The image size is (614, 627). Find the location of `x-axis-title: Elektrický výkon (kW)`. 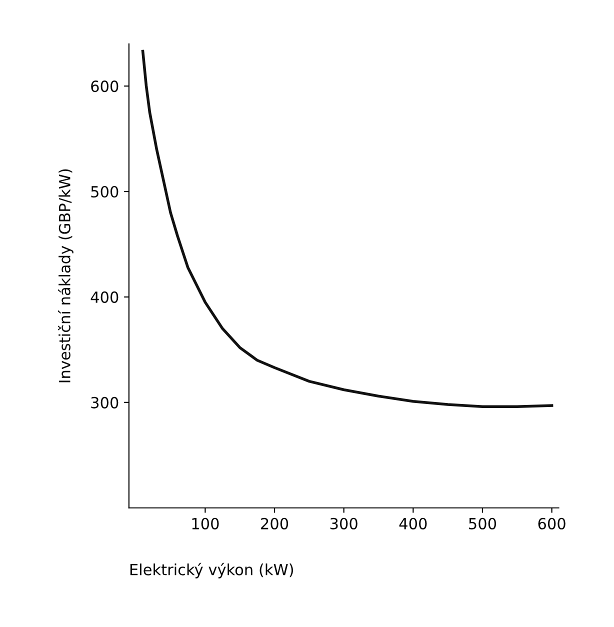

x-axis-title: Elektrický výkon (kW) is located at coordinates (212, 570).